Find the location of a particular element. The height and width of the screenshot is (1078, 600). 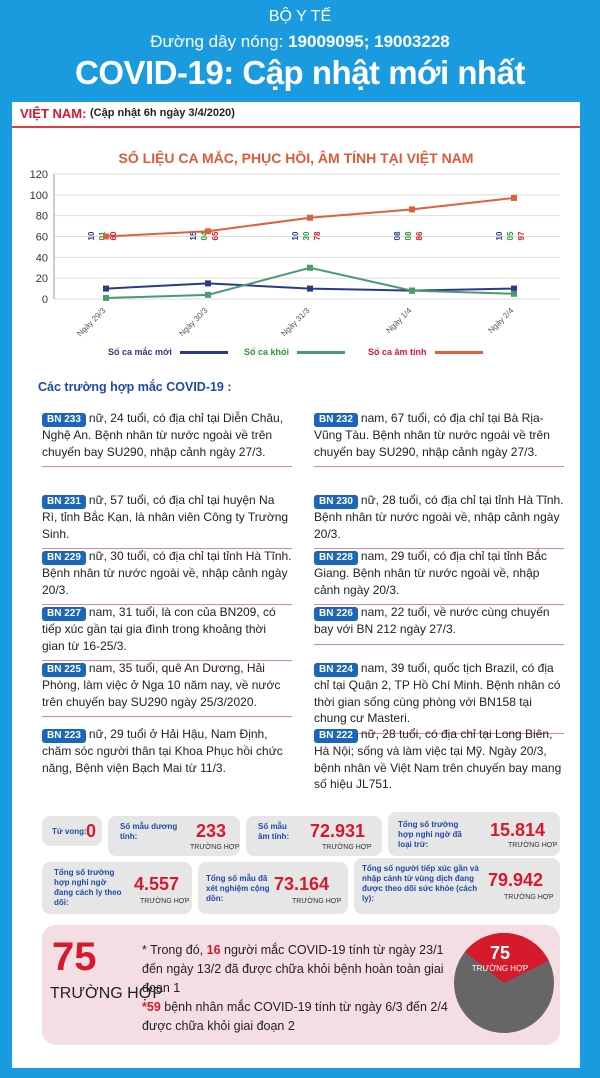

stat-deaths-label: Tử vong: is located at coordinates (69, 831).